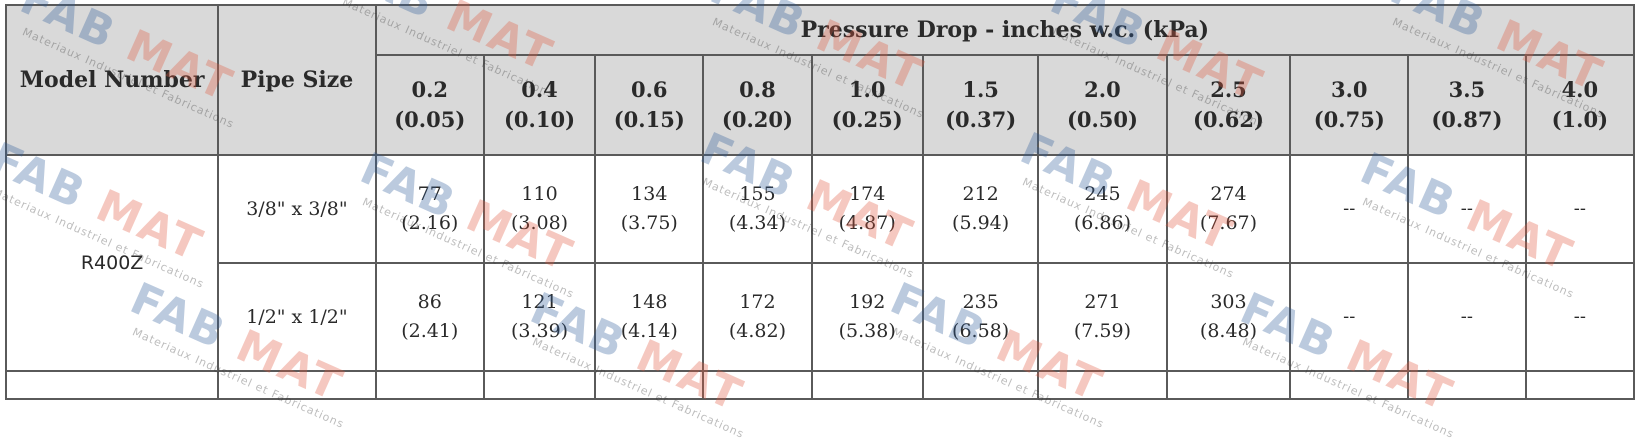 Image resolution: width=1645 pixels, height=441 pixels. Describe the element at coordinates (1102, 89) in the screenshot. I see `pressure-inches: 2.0` at that location.